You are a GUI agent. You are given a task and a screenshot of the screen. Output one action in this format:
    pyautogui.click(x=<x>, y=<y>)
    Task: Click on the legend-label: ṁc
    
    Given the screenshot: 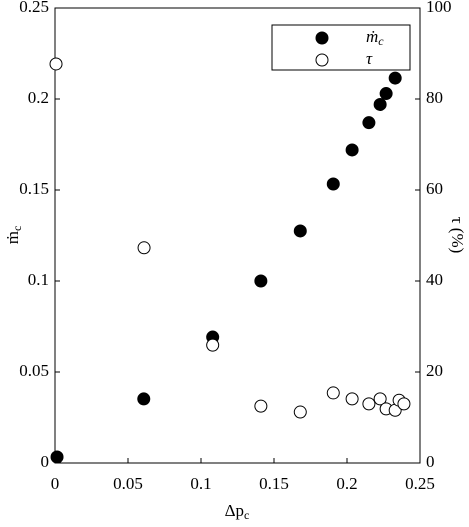 What is the action you would take?
    pyautogui.click(x=375, y=37)
    